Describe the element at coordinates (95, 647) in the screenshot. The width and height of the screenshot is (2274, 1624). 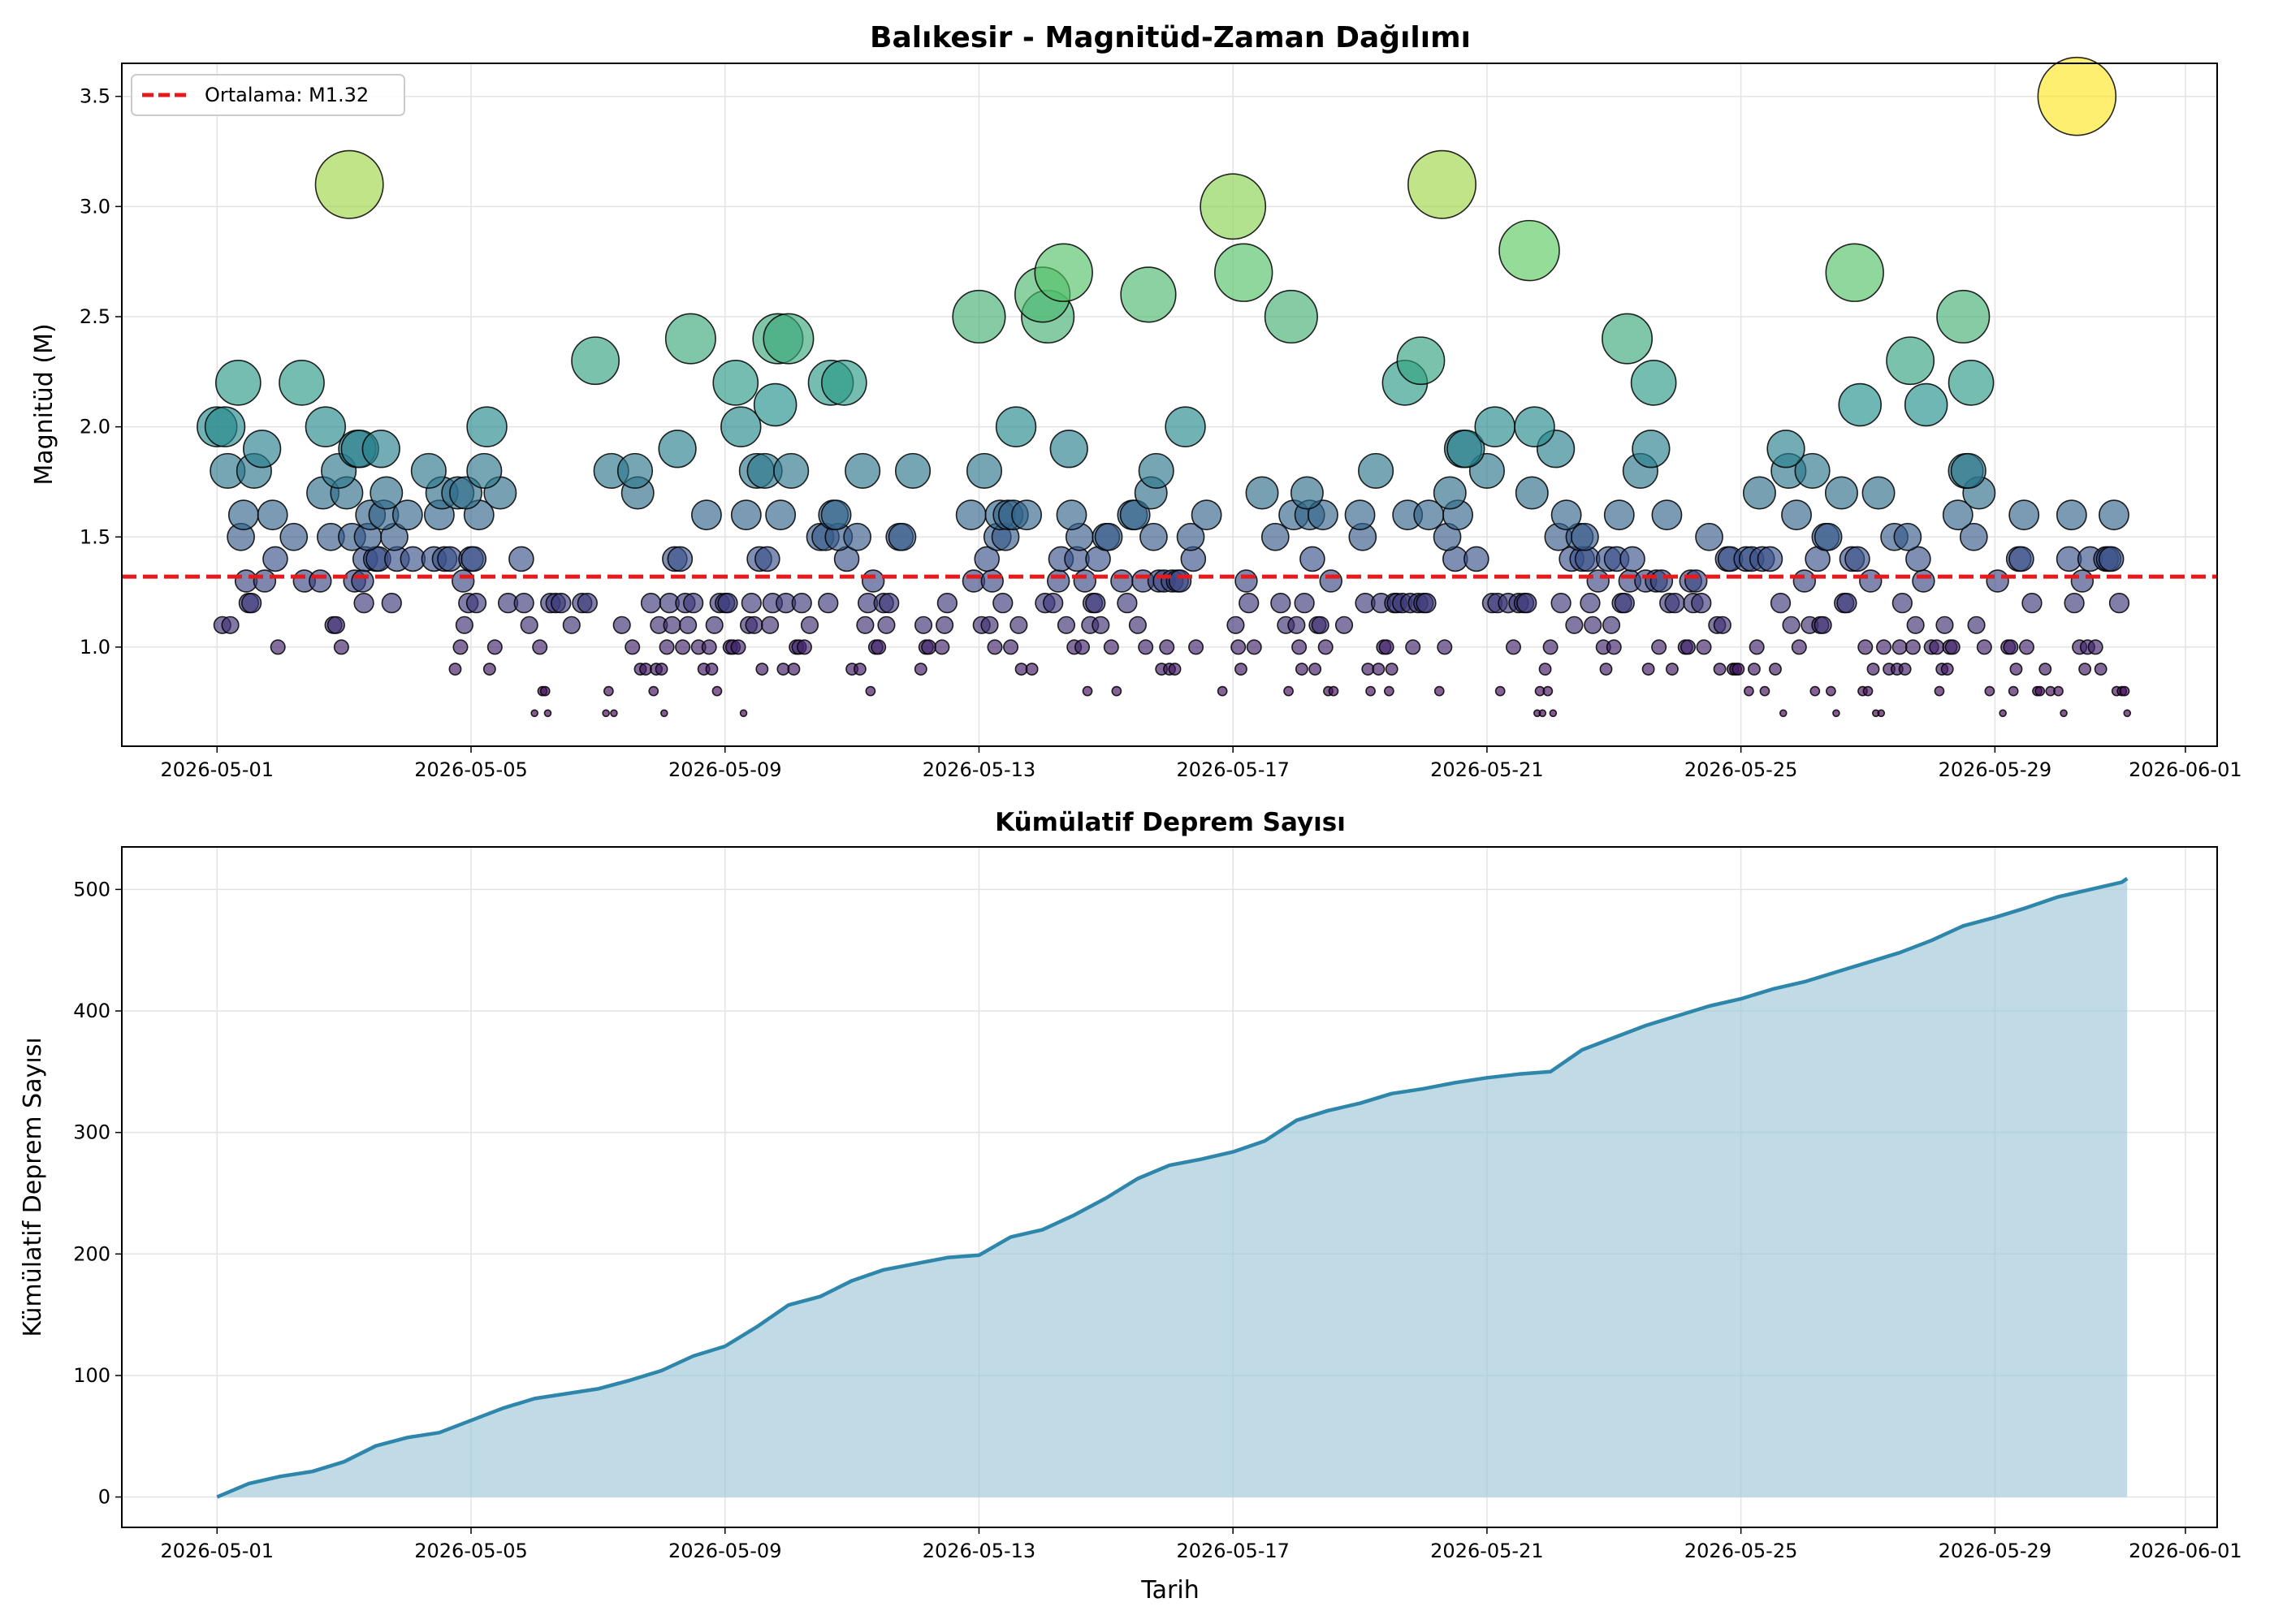
I see `magnitude-y-tick-label: 1.0` at that location.